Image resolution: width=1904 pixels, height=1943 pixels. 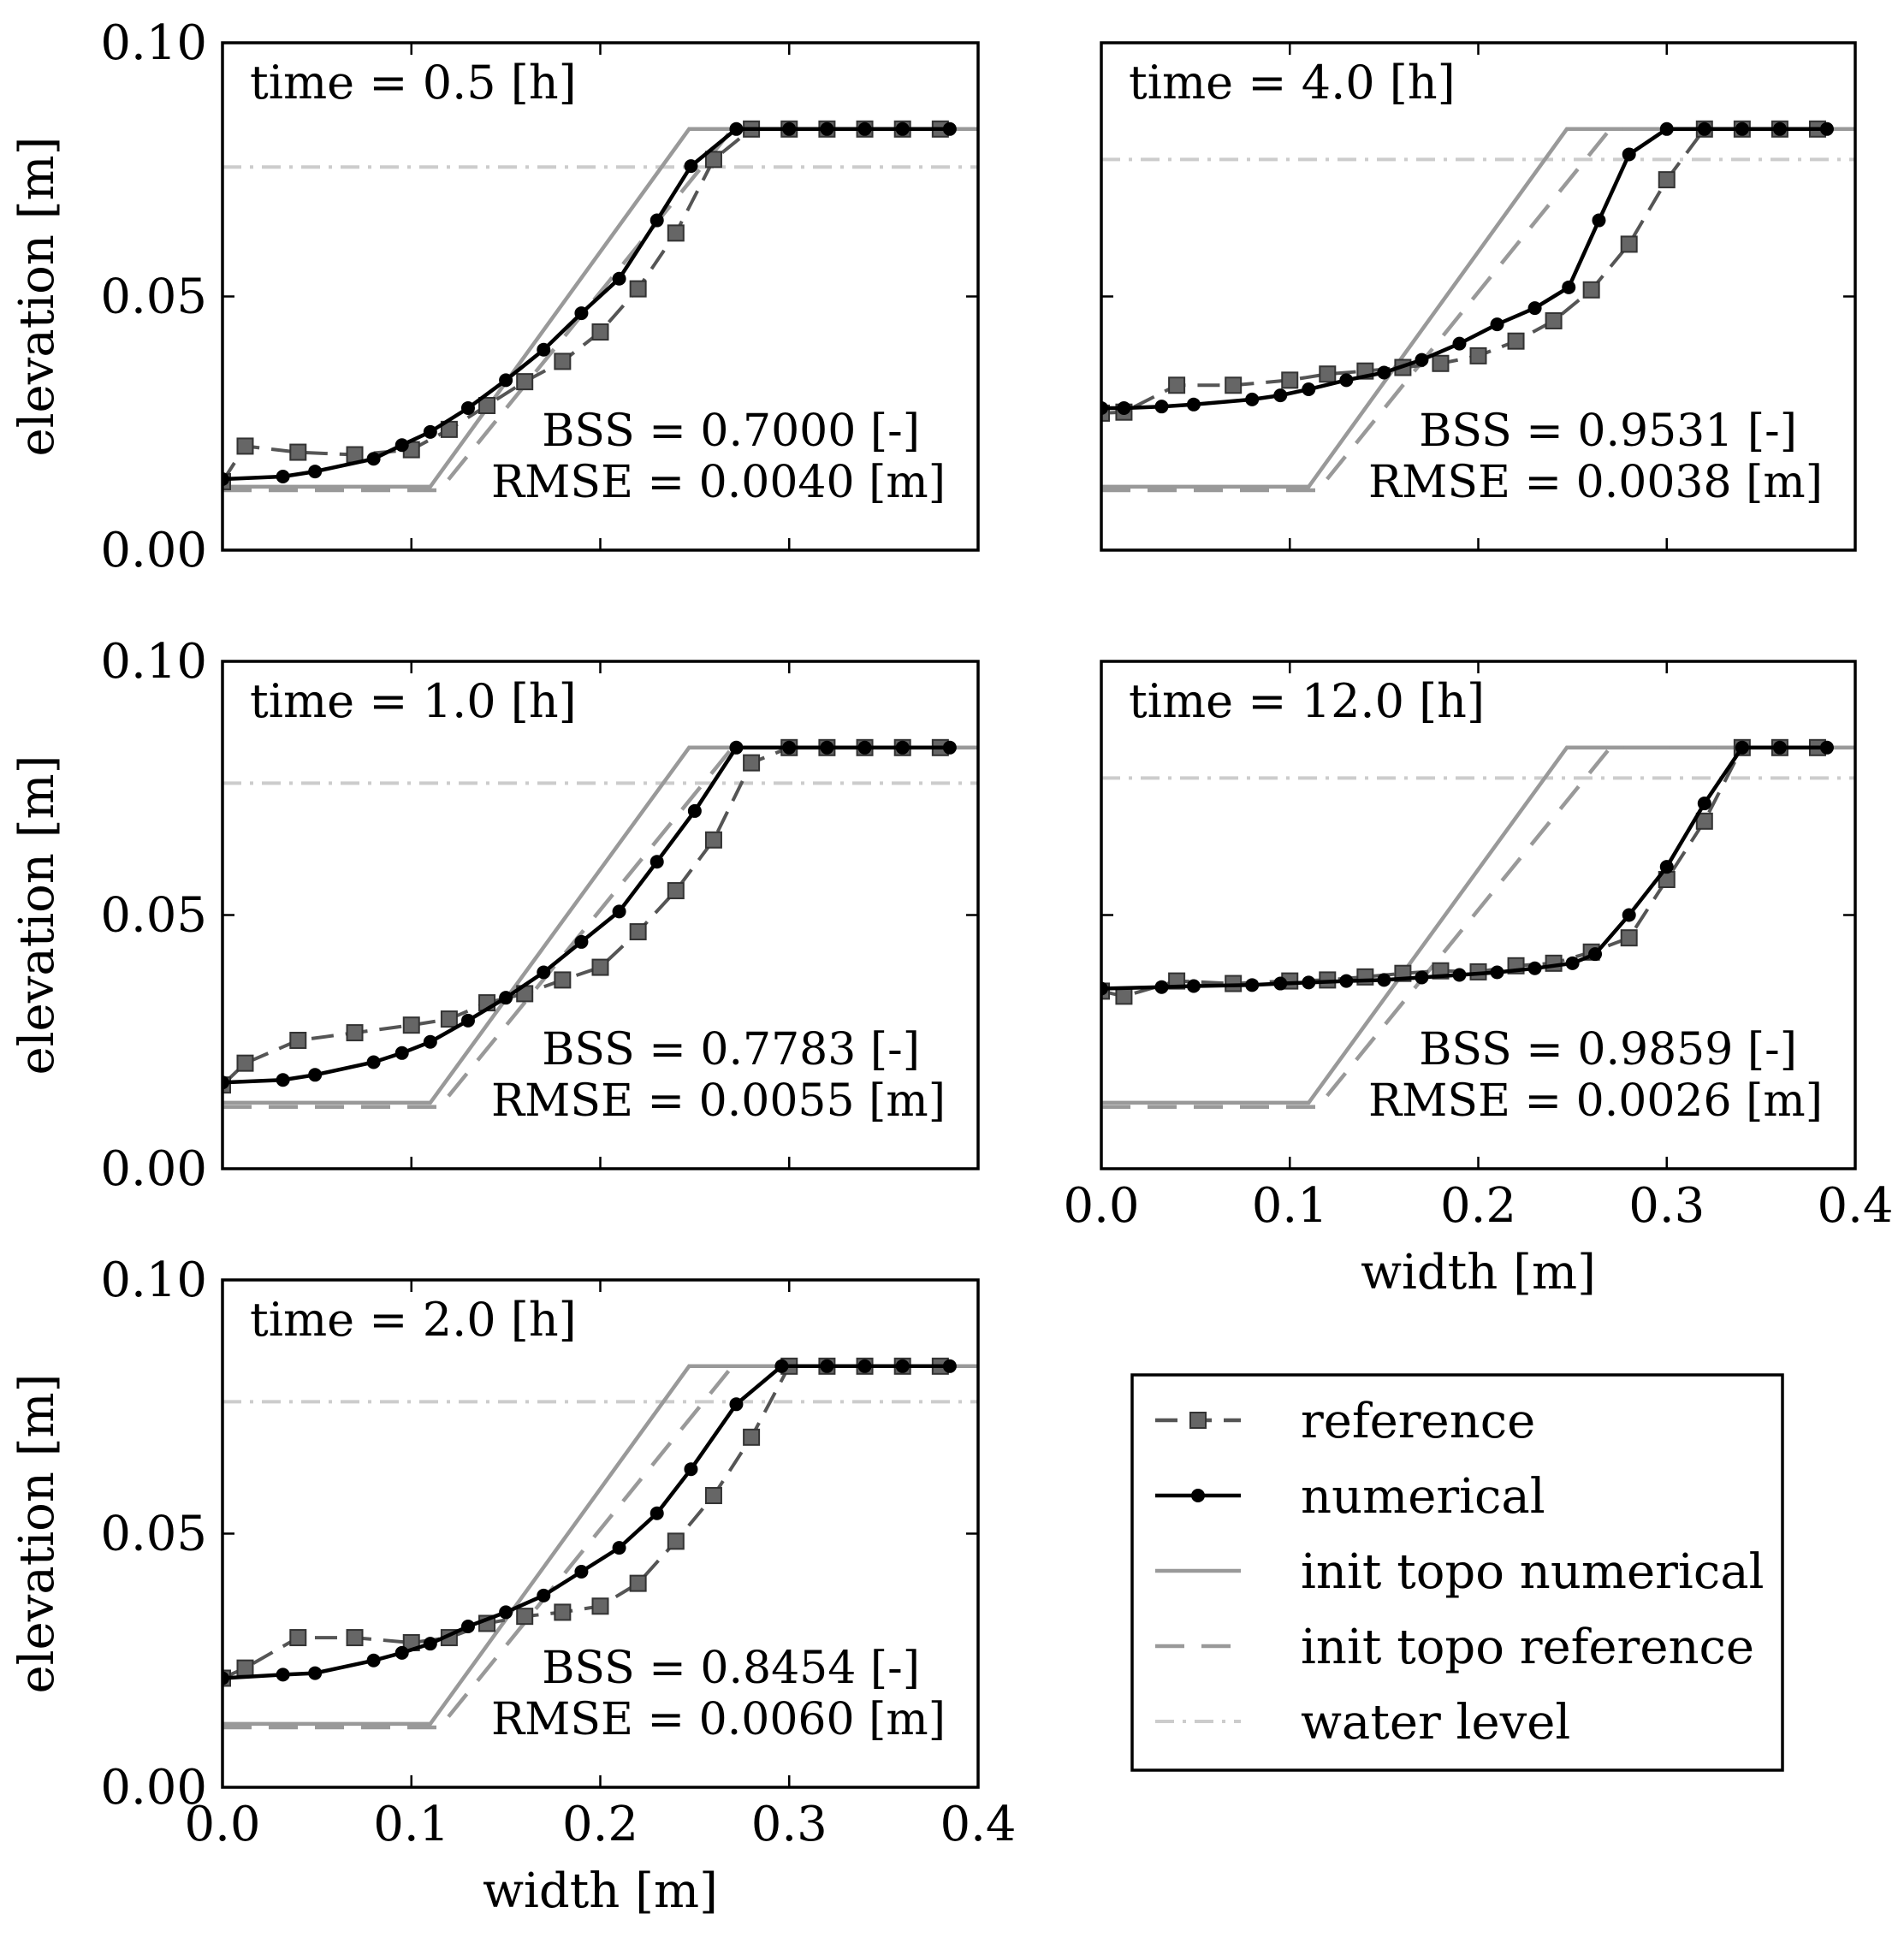 What do you see at coordinates (731, 1049) in the screenshot?
I see `bss-label: BSS = 0.7783 [-]` at bounding box center [731, 1049].